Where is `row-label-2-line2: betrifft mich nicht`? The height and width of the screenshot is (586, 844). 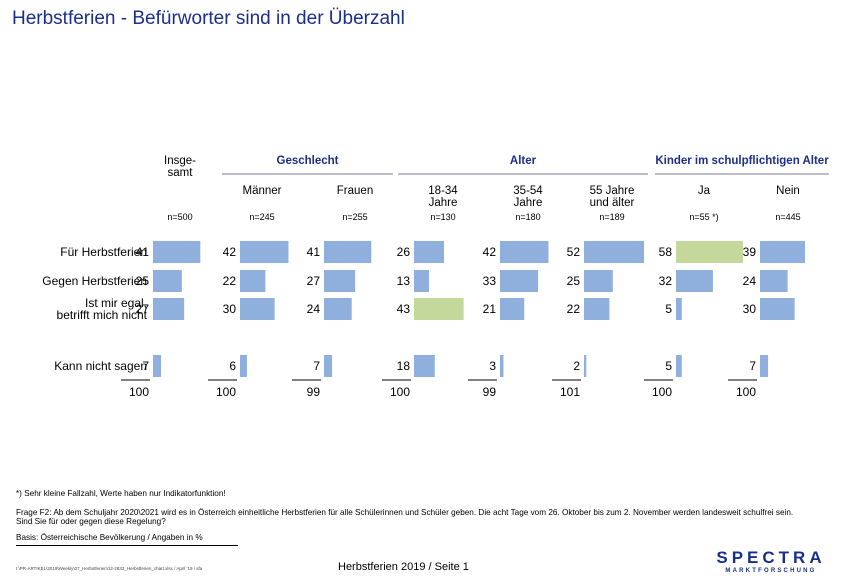
row-label-2-line2: betrifft mich nicht is located at coordinates (102, 315).